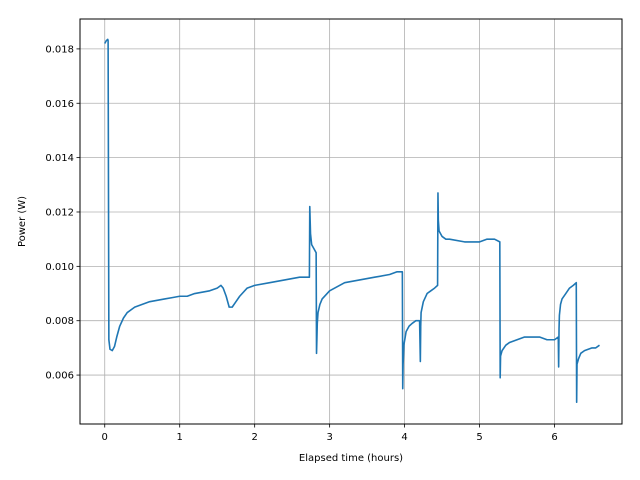 The height and width of the screenshot is (480, 640). I want to click on x-tick-label: 1, so click(180, 437).